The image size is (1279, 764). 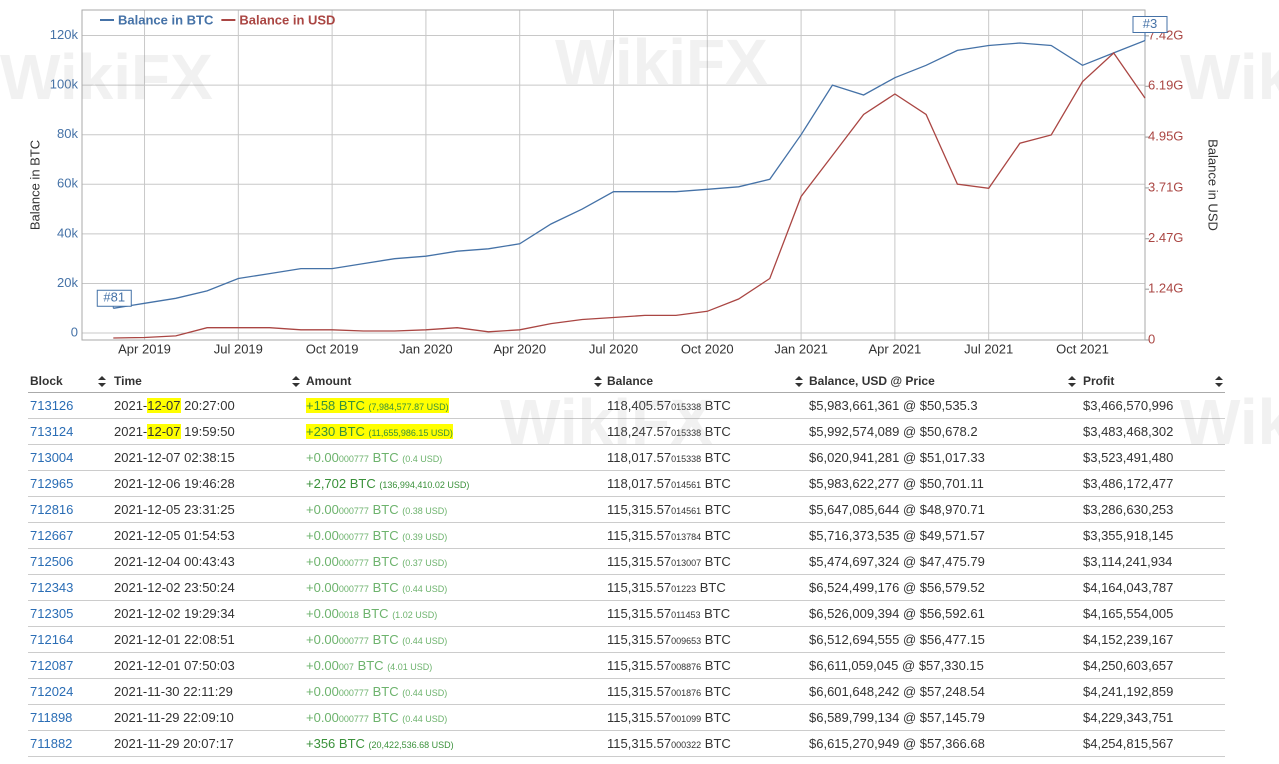 What do you see at coordinates (686, 745) in the screenshot?
I see `balance-small-digits: 000322` at bounding box center [686, 745].